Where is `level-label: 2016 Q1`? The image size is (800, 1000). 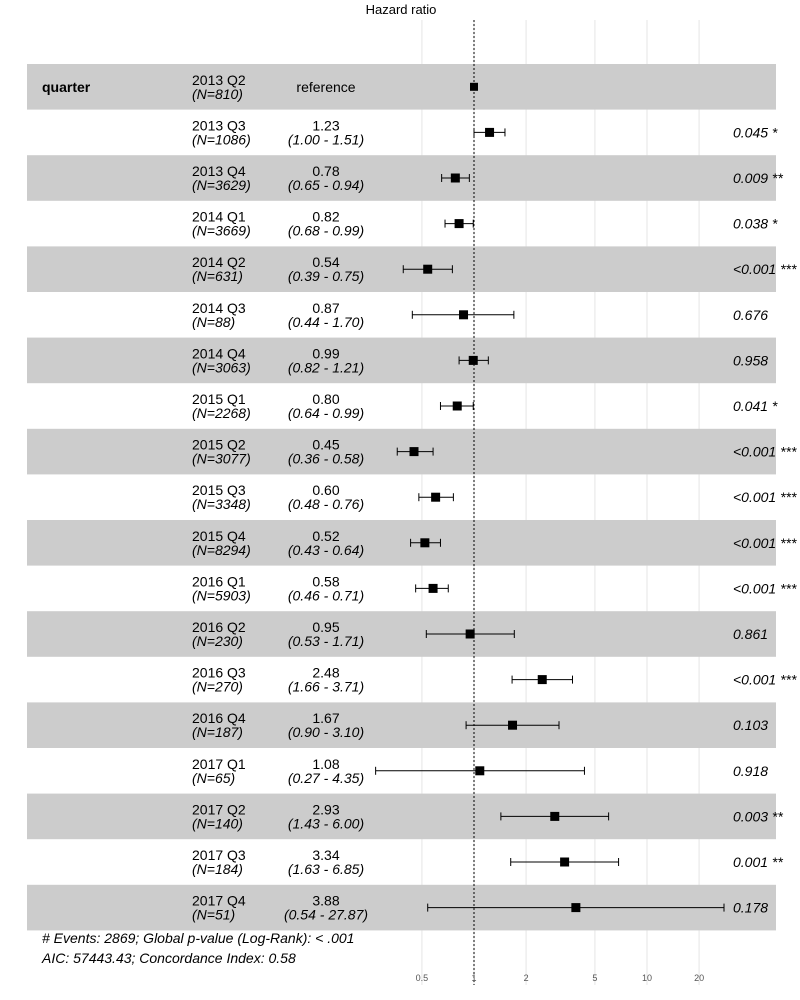 level-label: 2016 Q1 is located at coordinates (219, 581).